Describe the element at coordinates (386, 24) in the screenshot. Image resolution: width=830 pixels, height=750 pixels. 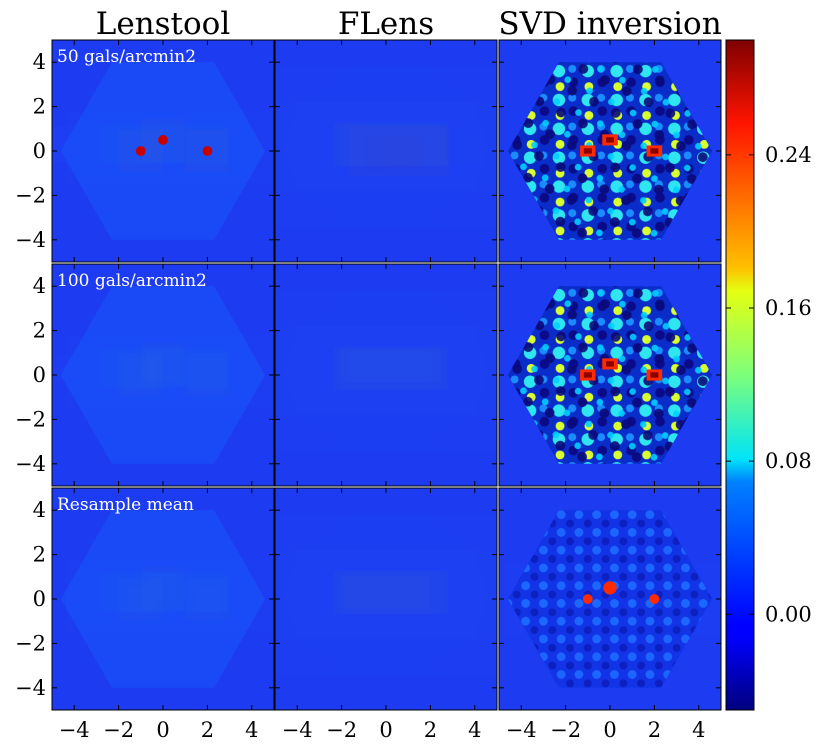
I see `column-title: FLens` at that location.